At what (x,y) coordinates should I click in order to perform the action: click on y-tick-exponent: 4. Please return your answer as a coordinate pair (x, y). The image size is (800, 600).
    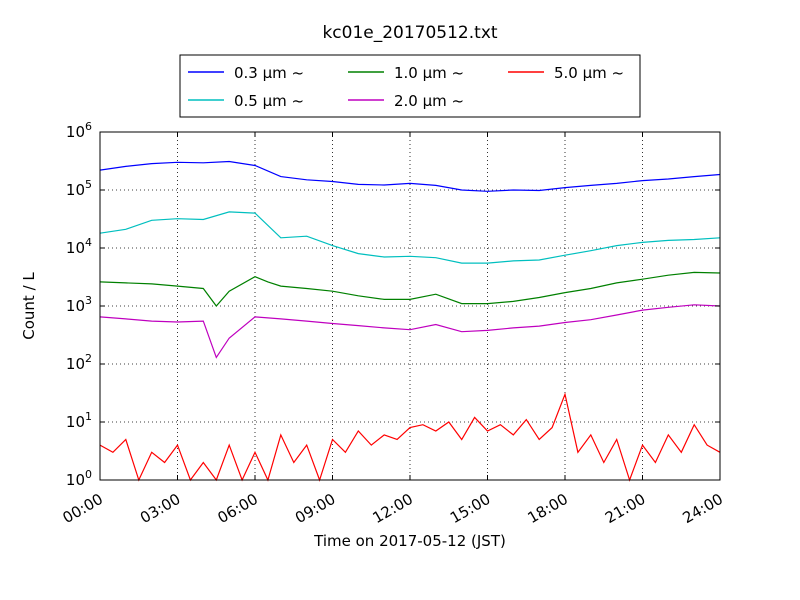
    Looking at the image, I should click on (88, 242).